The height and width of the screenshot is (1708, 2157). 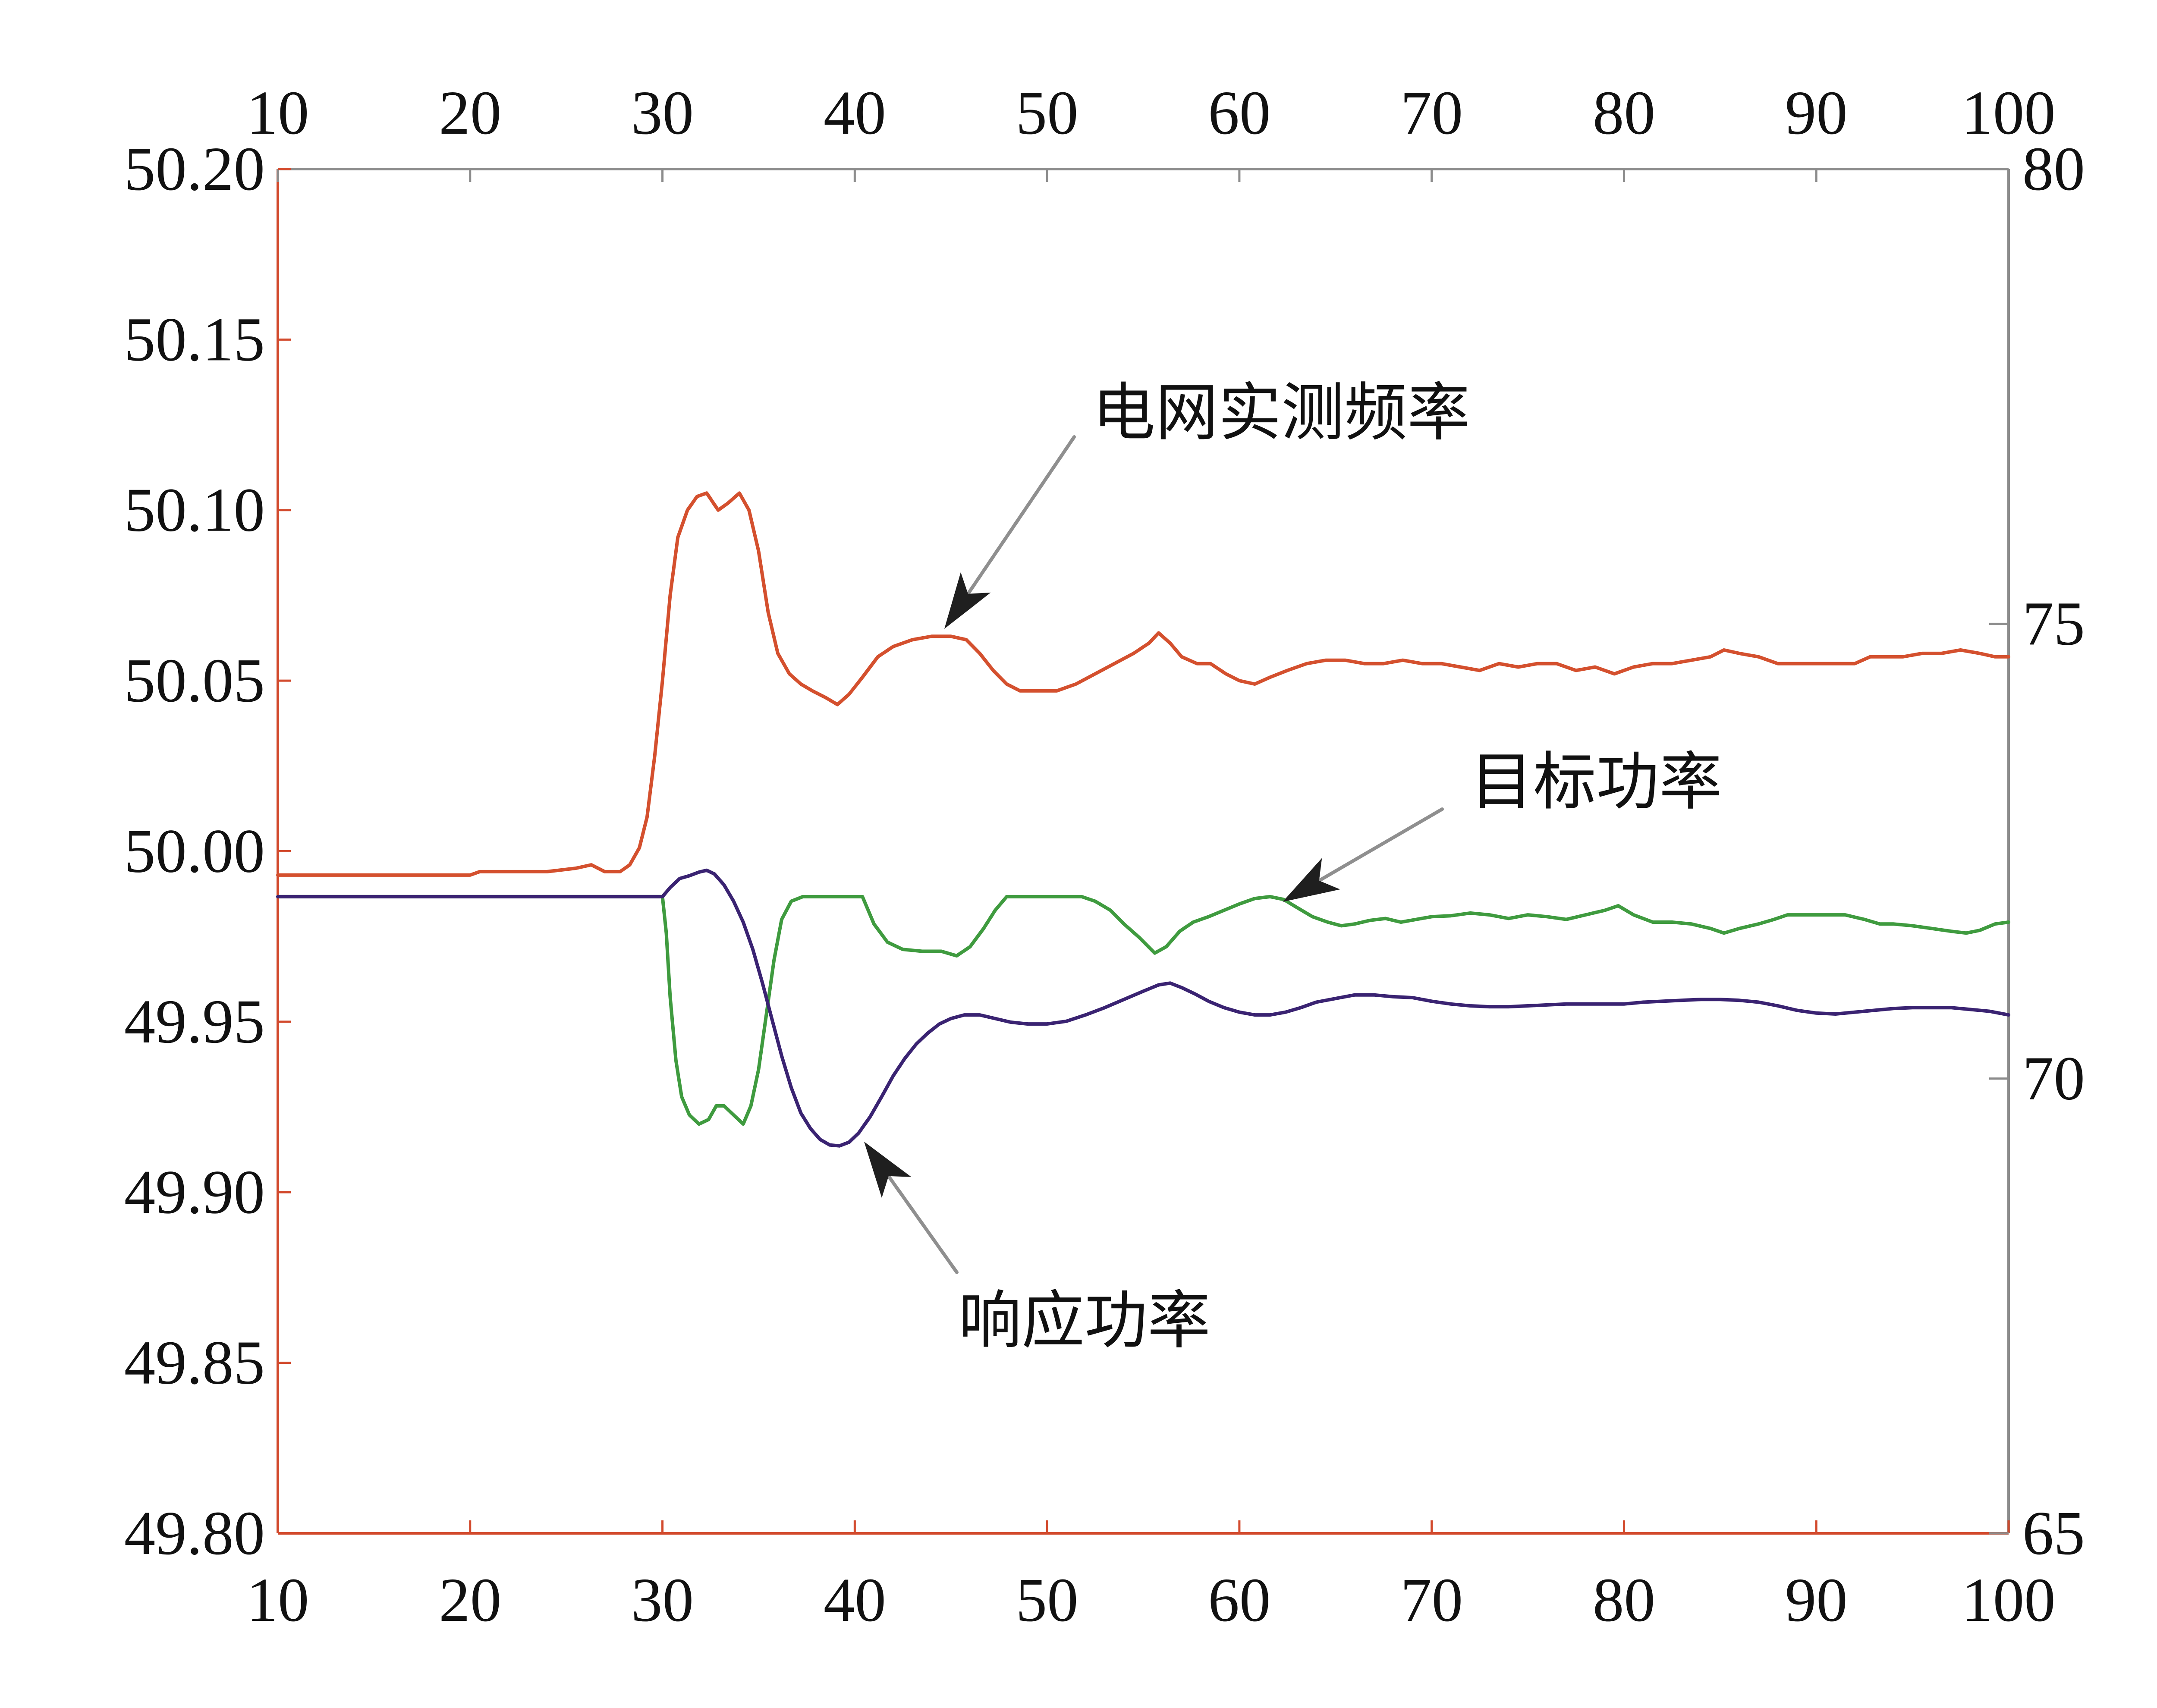 What do you see at coordinates (470, 113) in the screenshot?
I see `x-tick-label-top: 20` at bounding box center [470, 113].